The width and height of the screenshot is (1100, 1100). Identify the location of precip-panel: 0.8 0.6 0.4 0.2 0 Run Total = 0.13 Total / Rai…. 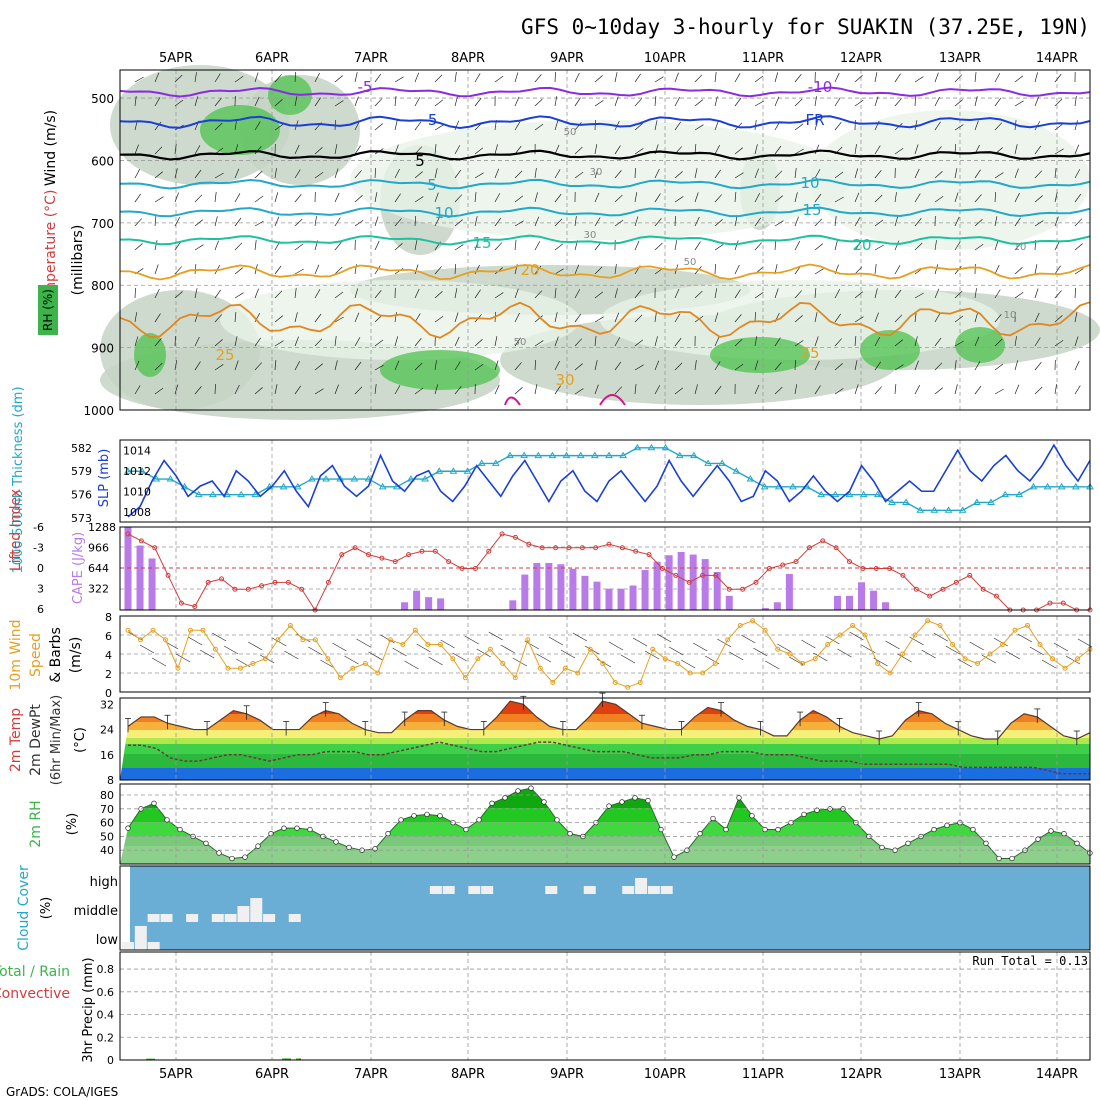
(545, 1009).